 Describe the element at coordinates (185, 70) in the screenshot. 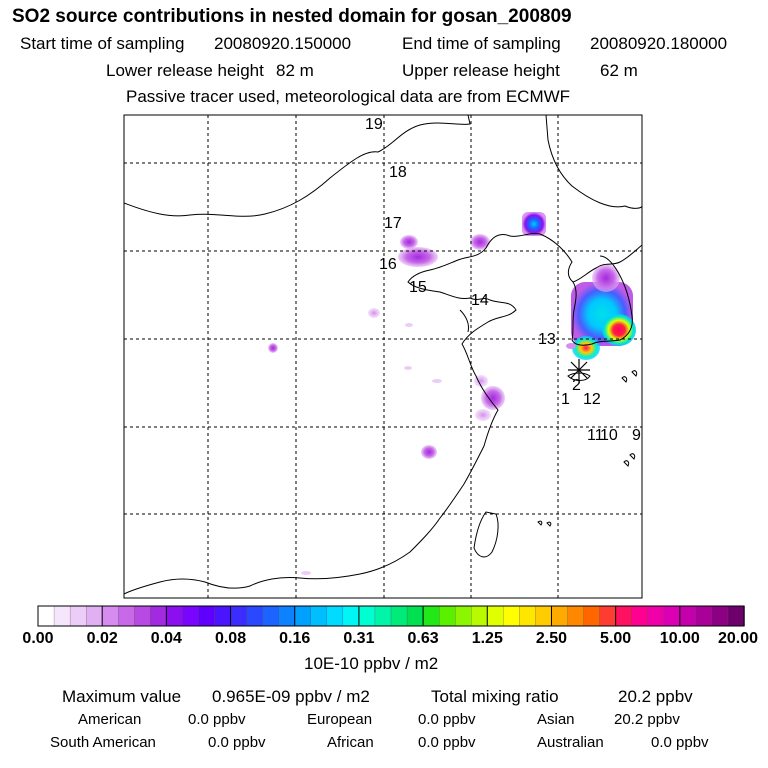

I see `lower-release-label: Lower release height` at that location.